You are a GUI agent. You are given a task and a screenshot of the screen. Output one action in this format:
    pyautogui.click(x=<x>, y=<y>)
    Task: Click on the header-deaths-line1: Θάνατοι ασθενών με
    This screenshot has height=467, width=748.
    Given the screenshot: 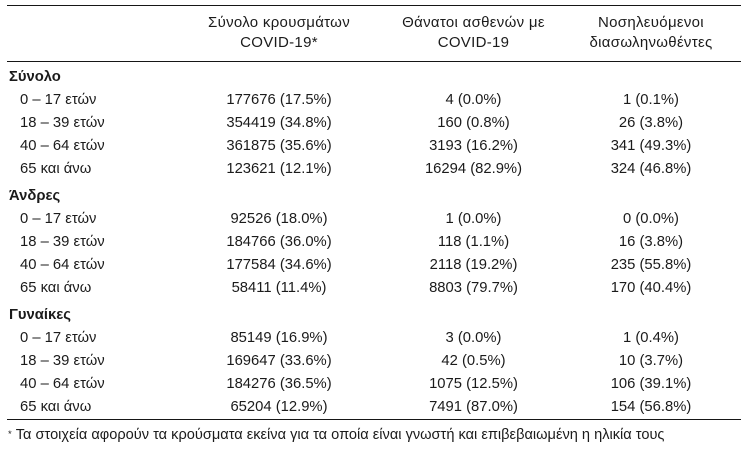 What is the action you would take?
    pyautogui.click(x=473, y=22)
    